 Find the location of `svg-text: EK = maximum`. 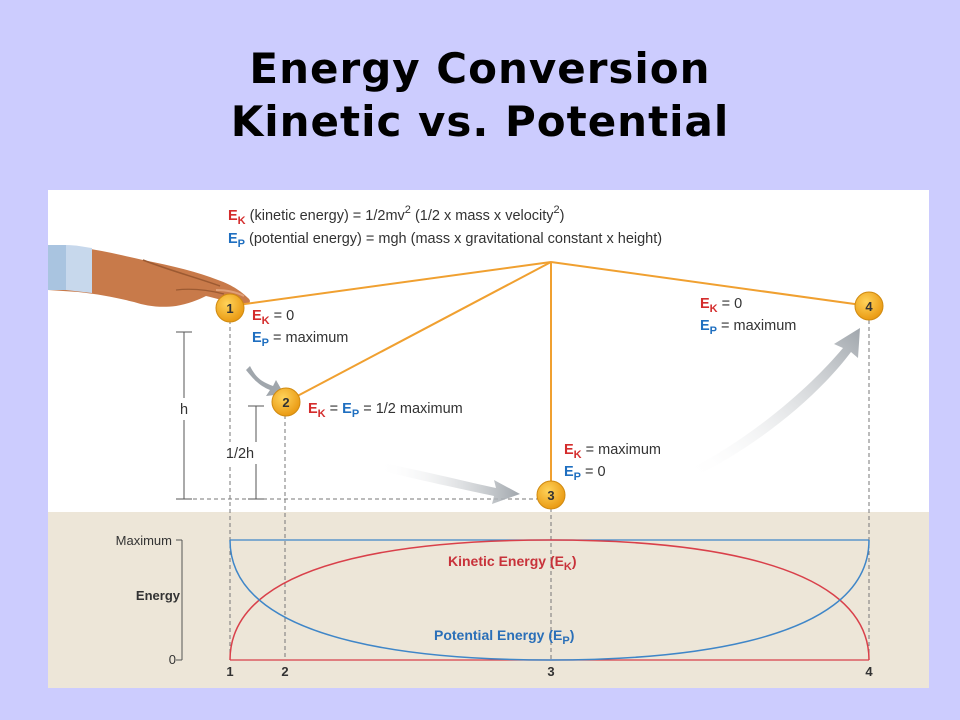

svg-text: EK = maximum is located at coordinates (612, 451).